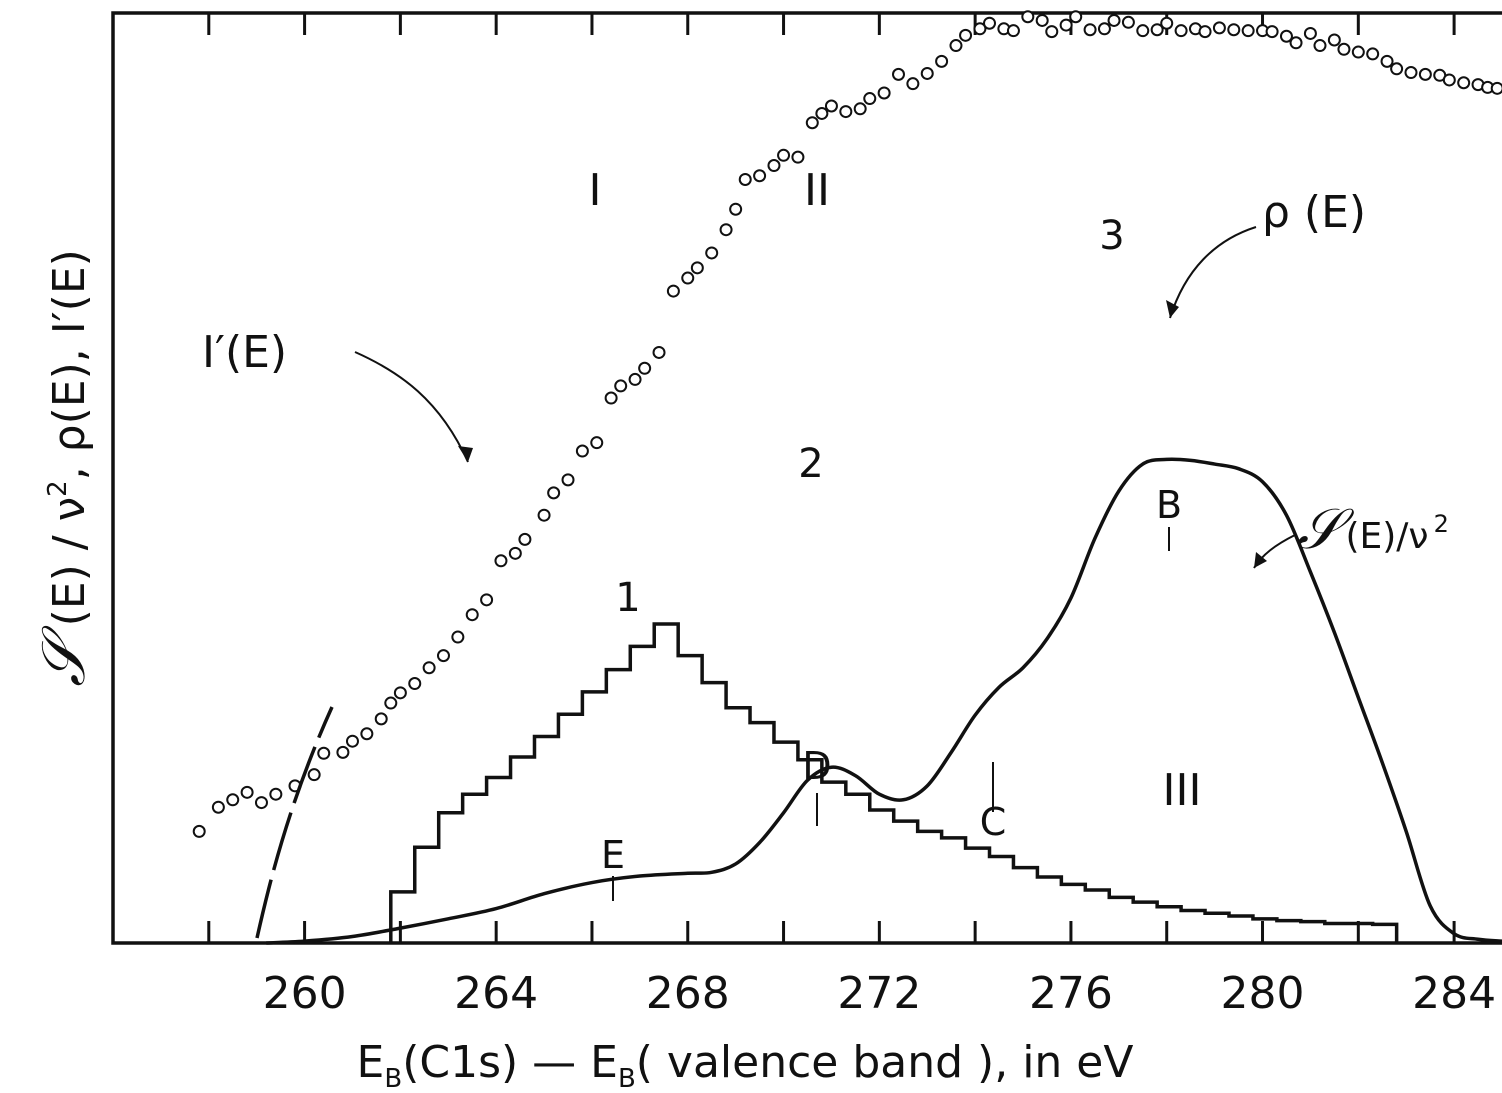  I want to click on x-tick-label: 276, so click(1071, 993).